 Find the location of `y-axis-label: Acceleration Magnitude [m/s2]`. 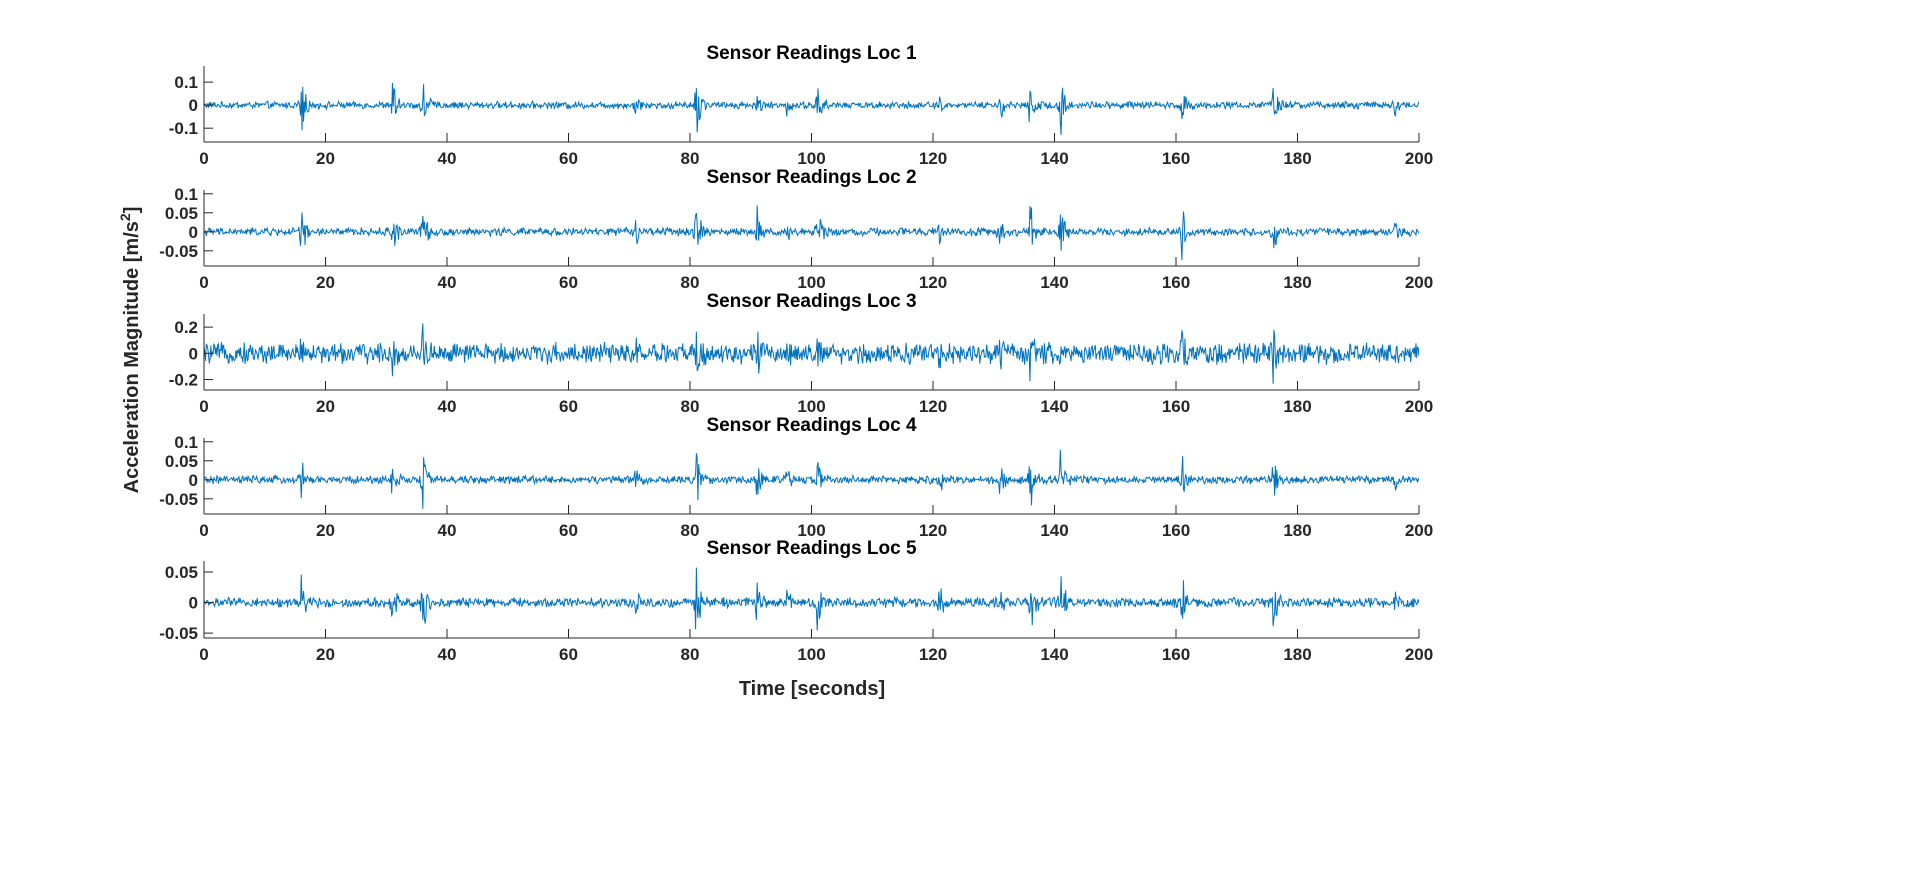

y-axis-label: Acceleration Magnitude [m/s2] is located at coordinates (130, 350).